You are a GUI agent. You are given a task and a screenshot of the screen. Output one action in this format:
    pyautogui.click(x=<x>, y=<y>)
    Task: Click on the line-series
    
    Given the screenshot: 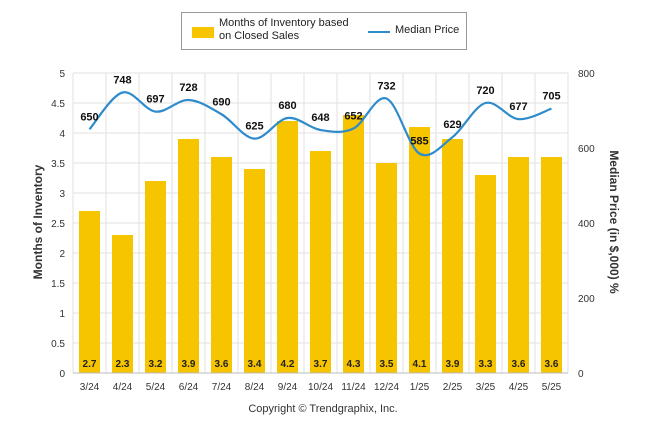 What is the action you would take?
    pyautogui.click(x=320, y=124)
    